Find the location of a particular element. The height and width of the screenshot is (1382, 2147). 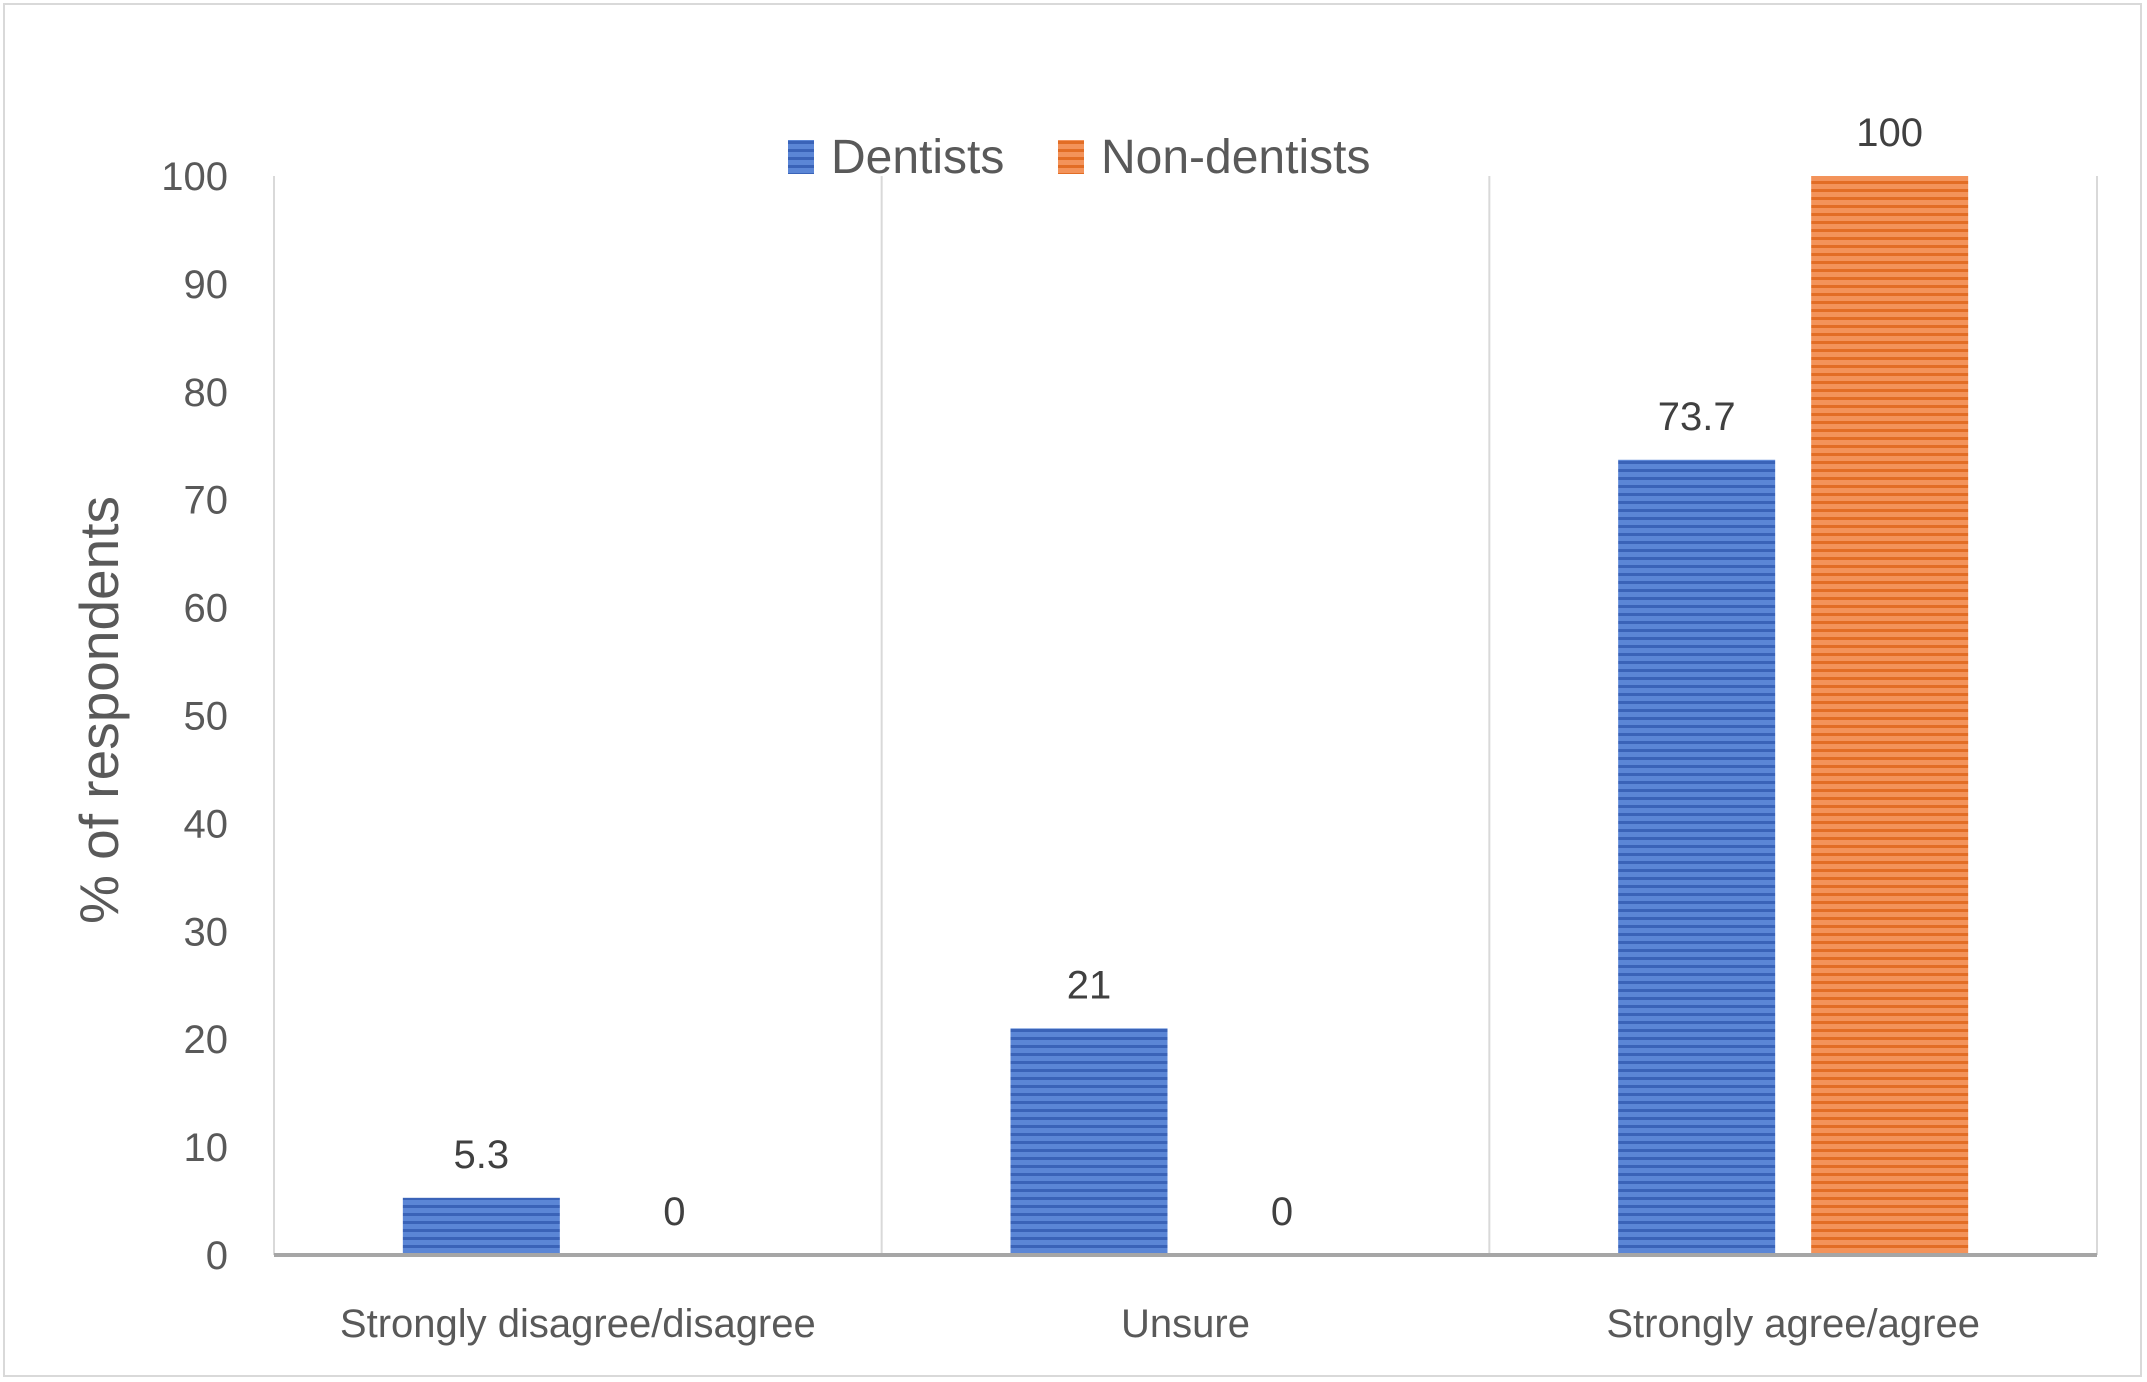

y-tick-label: 0 is located at coordinates (217, 1256).